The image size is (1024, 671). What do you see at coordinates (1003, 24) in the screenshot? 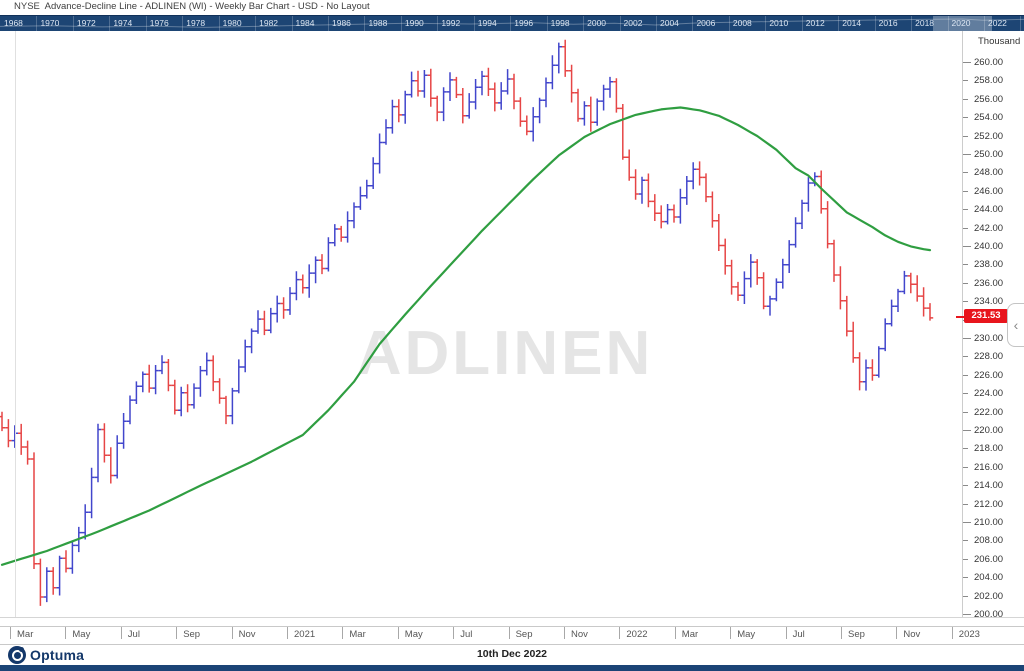
I see `timeline-year-cell: 2022` at bounding box center [1003, 24].